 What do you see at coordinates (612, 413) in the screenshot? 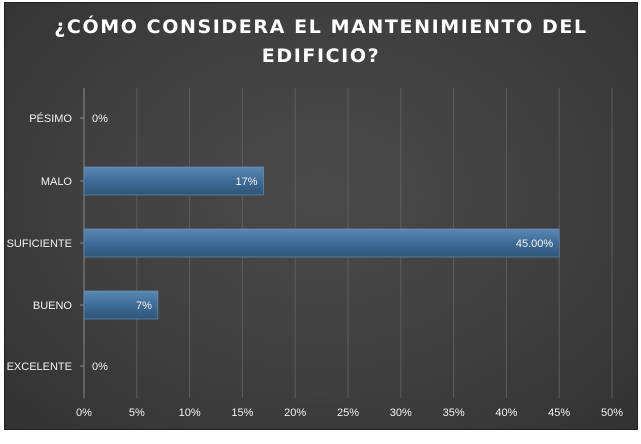
I see `x-tick-label: 50%` at bounding box center [612, 413].